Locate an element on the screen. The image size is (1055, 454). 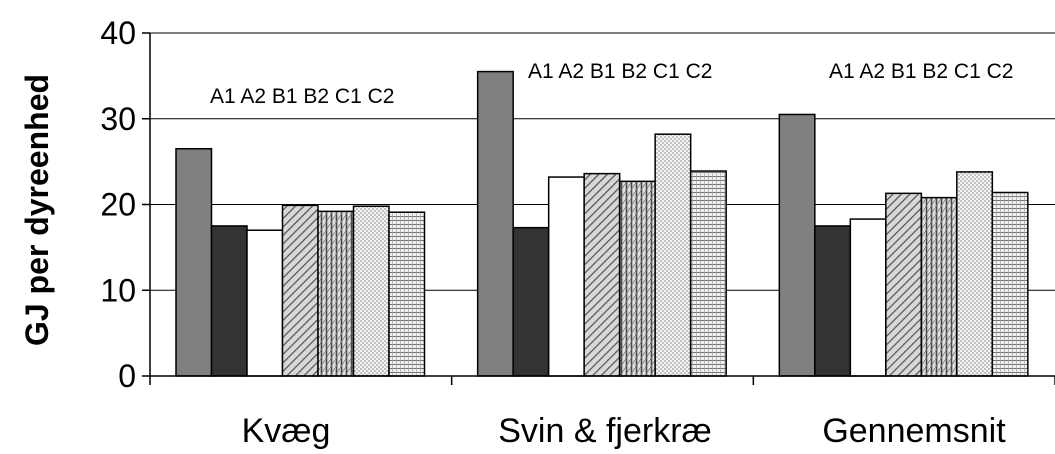
category-label-1: Svin & fjerkræ is located at coordinates (605, 431).